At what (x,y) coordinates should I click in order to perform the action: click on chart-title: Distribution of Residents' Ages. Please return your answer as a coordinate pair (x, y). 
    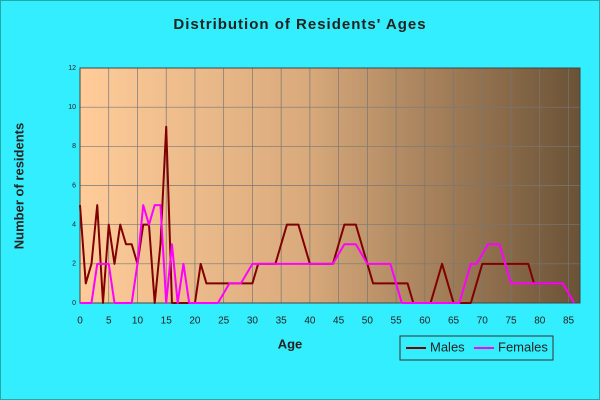
    Looking at the image, I should click on (299, 24).